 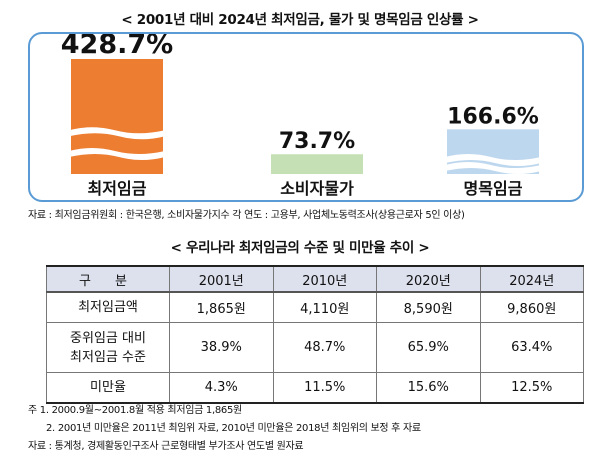 What do you see at coordinates (428, 307) in the screenshot?
I see `table-cell: 8,590원` at bounding box center [428, 307].